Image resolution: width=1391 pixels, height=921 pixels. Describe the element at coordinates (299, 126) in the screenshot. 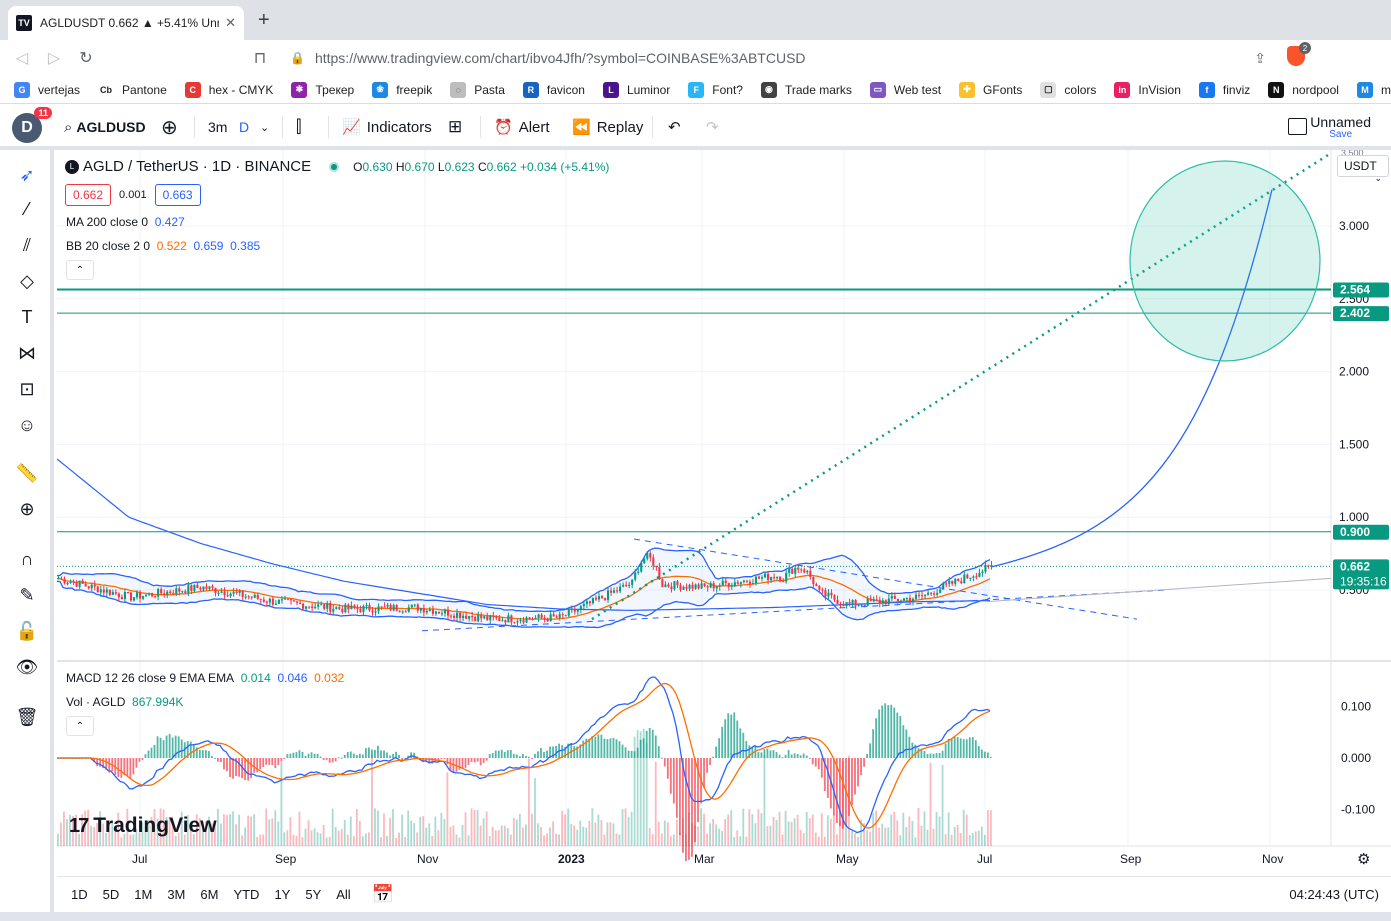

I see `candles-style-icon: ⫿` at that location.